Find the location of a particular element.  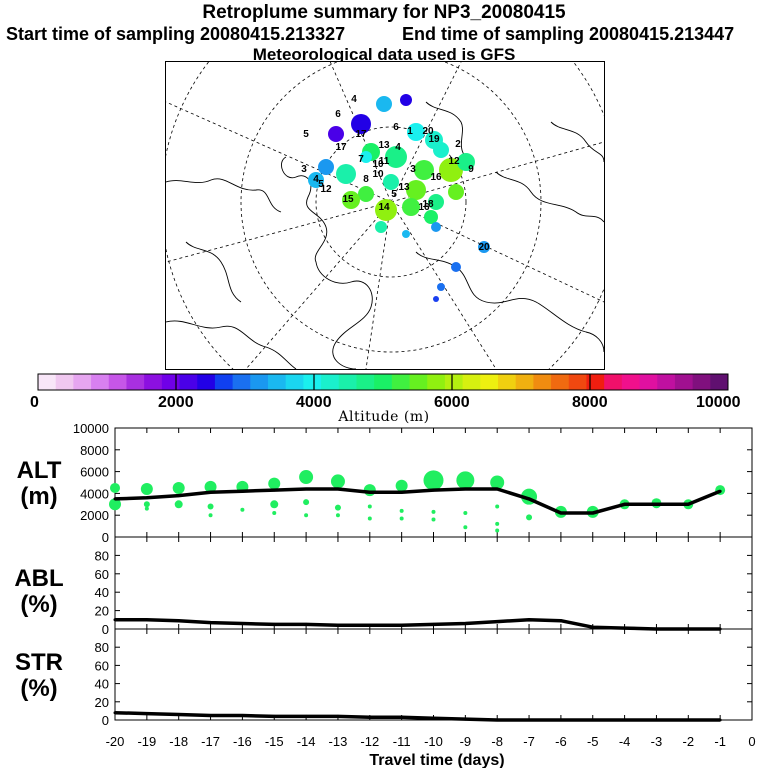

x-axis-label: Travel time (days) is located at coordinates (436, 760).